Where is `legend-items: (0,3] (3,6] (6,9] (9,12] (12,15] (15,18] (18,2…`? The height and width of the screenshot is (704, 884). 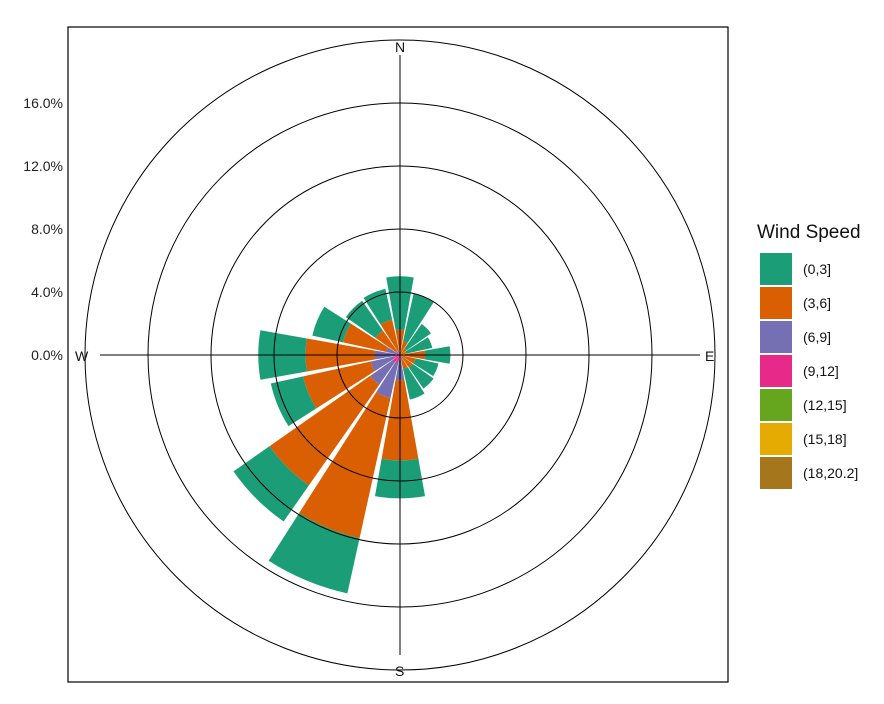 legend-items: (0,3] (3,6] (6,9] (9,12] (12,15] (15,18] (18,2… is located at coordinates (809, 371).